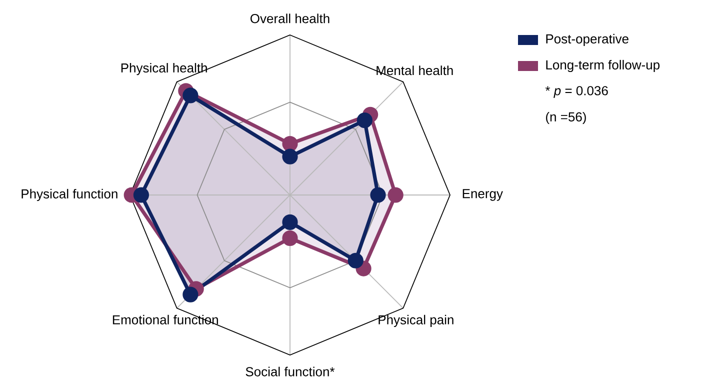 This screenshot has height=392, width=708. What do you see at coordinates (482, 195) in the screenshot?
I see `spoke-label: Energy` at bounding box center [482, 195].